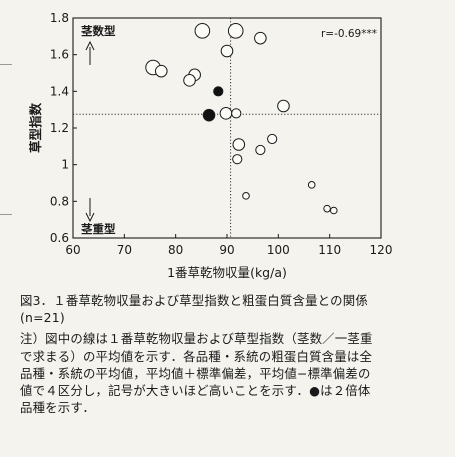 This screenshot has width=455, height=457. Describe the element at coordinates (196, 356) in the screenshot. I see `caption-note: で求まる）の平均値を示す．各品種・系統の粗蛋白質含量は全` at that location.